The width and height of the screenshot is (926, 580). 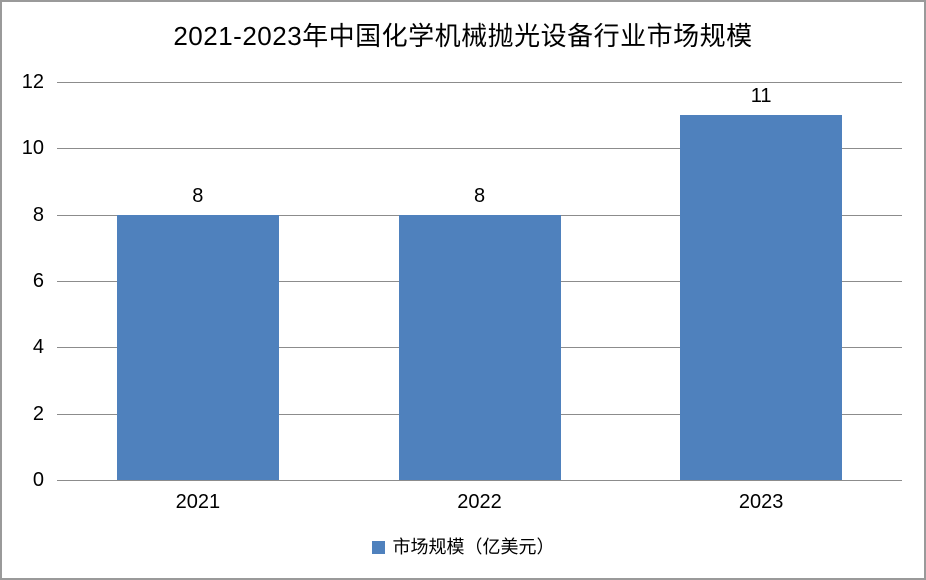 I want to click on legend: 市场规模（亿美元）, so click(x=463, y=547).